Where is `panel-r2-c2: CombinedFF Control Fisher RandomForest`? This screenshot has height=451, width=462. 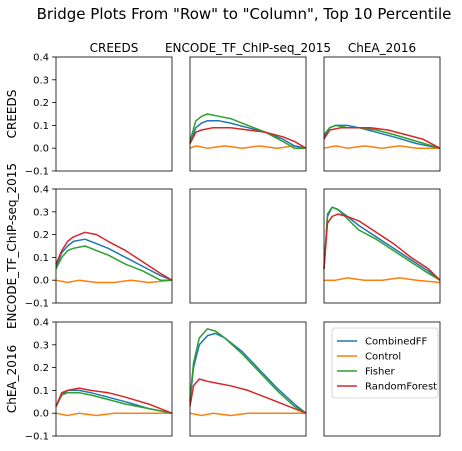 panel-r2-c2: CombinedFF Control Fisher RandomForest is located at coordinates (382, 379).